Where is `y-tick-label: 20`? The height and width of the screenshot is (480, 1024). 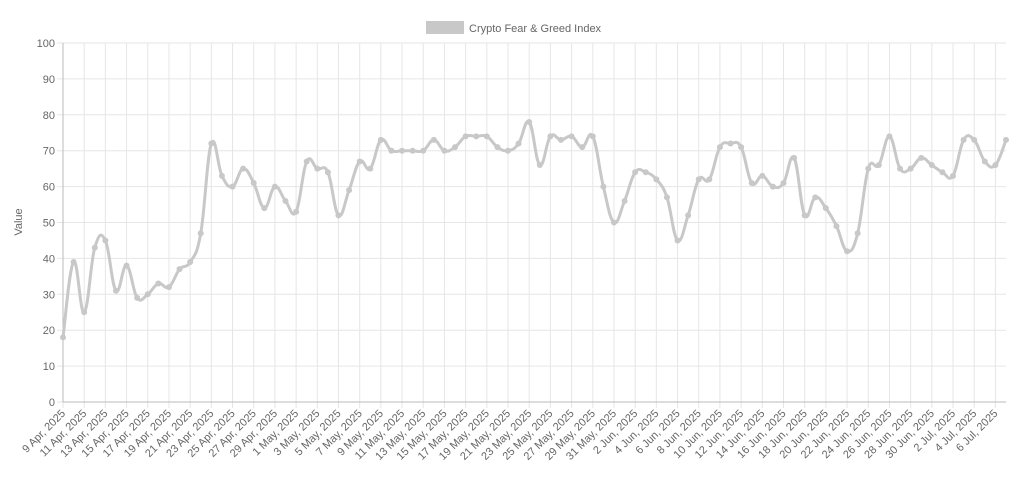
y-tick-label: 20 is located at coordinates (49, 331).